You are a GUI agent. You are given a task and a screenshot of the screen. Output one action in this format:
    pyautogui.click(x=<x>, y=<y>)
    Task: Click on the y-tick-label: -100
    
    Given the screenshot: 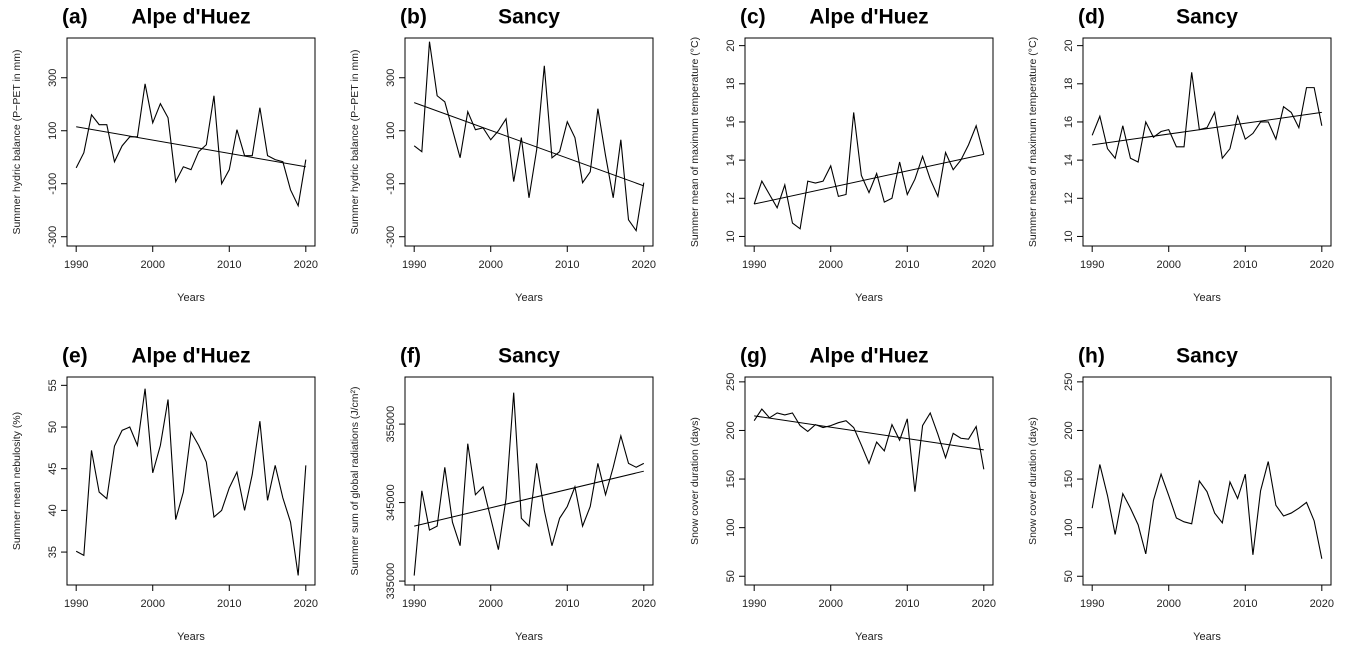 What is the action you would take?
    pyautogui.click(x=53, y=184)
    